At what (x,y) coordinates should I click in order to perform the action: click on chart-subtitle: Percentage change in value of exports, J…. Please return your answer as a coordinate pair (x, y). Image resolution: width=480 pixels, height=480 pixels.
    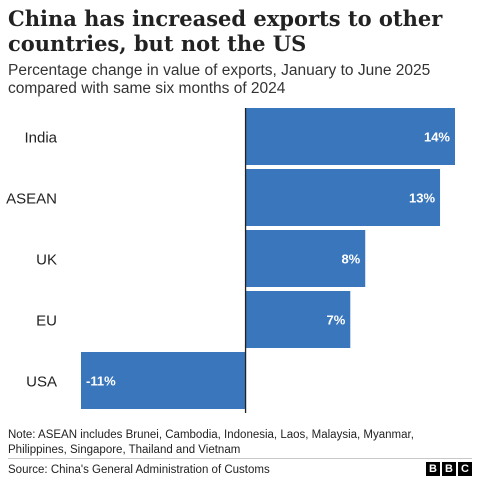
    Looking at the image, I should click on (219, 79).